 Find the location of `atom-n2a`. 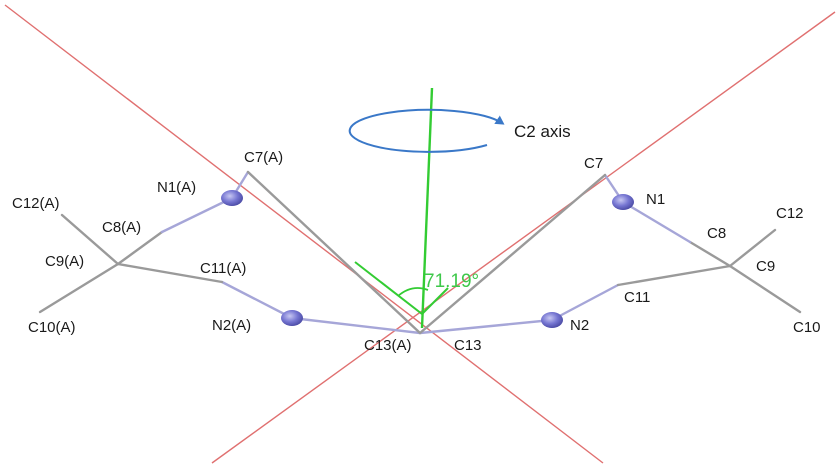

atom-n2a is located at coordinates (292, 318).